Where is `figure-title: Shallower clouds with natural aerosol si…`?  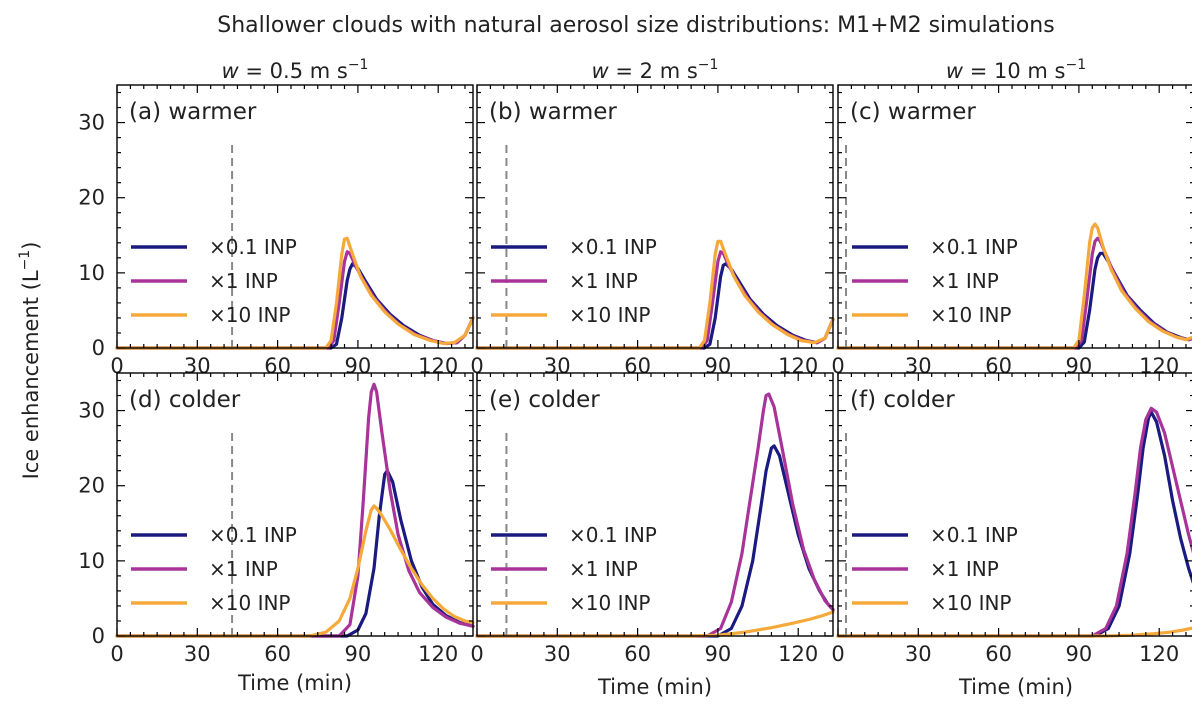 figure-title: Shallower clouds with natural aerosol si… is located at coordinates (635, 25).